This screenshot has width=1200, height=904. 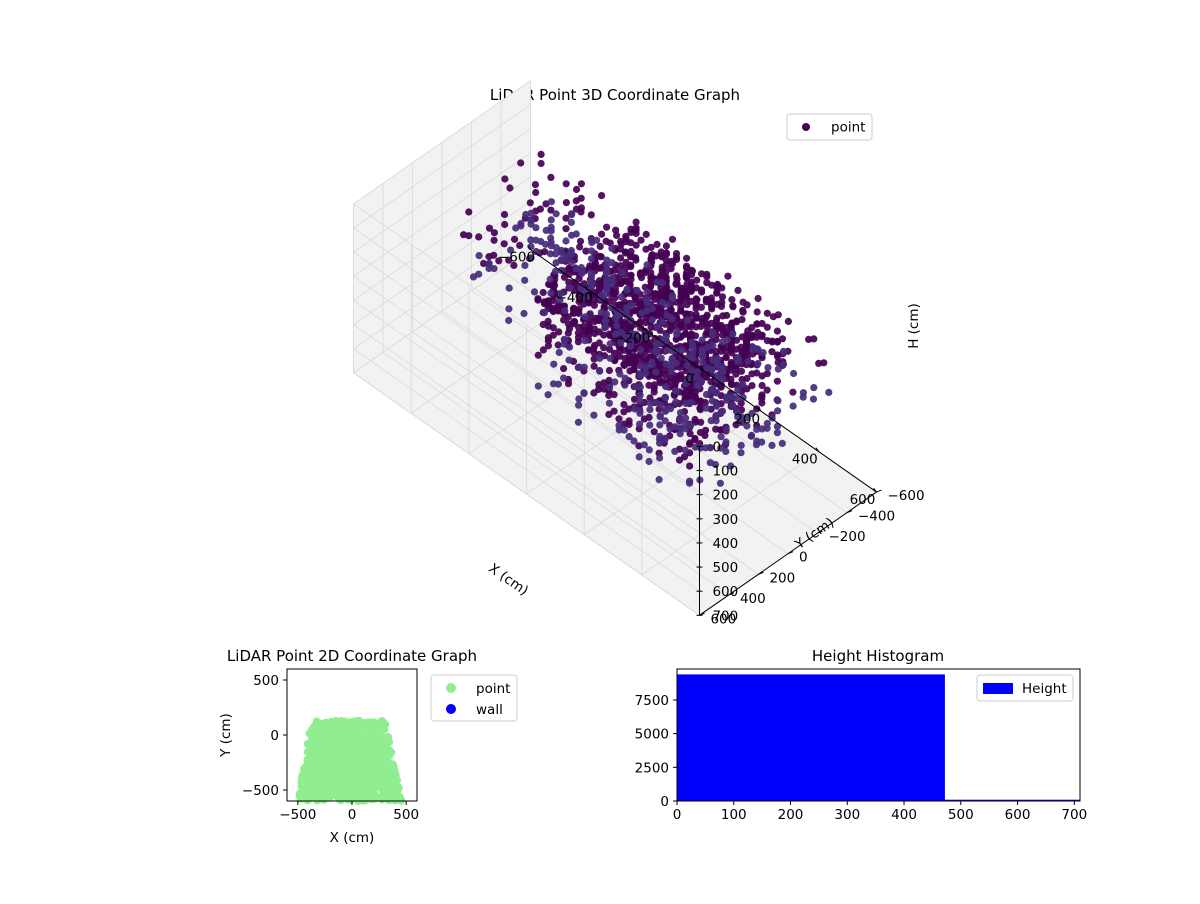 What do you see at coordinates (759, 409) in the screenshot?
I see `x-tick` at bounding box center [759, 409].